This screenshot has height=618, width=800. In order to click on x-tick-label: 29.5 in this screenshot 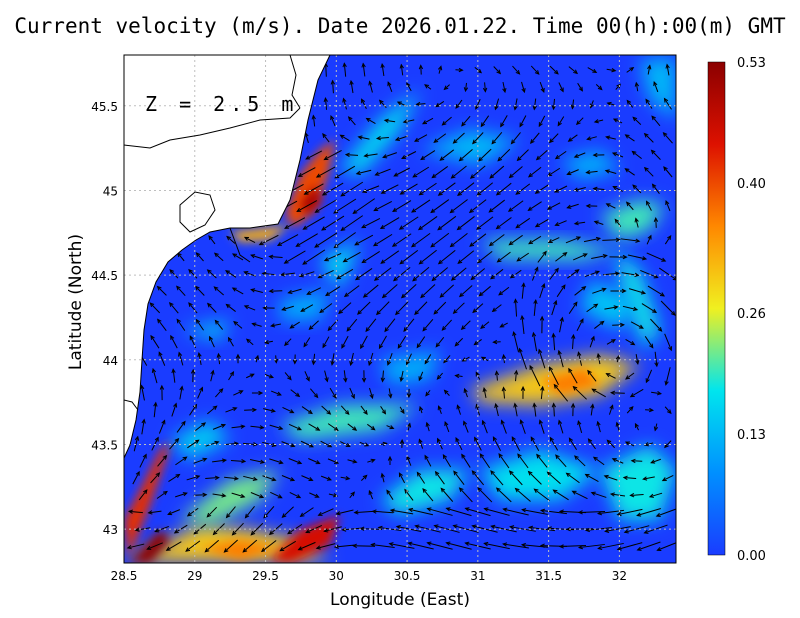, I will do `click(265, 576)`.